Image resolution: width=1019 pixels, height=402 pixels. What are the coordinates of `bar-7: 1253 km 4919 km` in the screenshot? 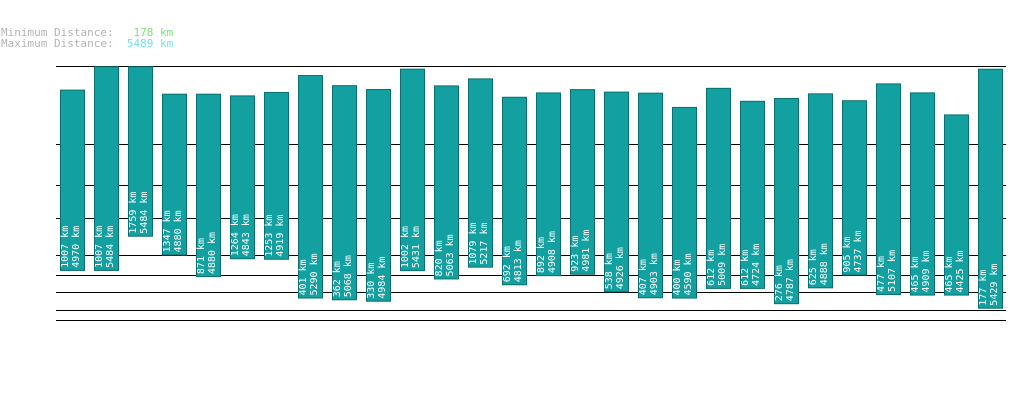 It's located at (276, 175).